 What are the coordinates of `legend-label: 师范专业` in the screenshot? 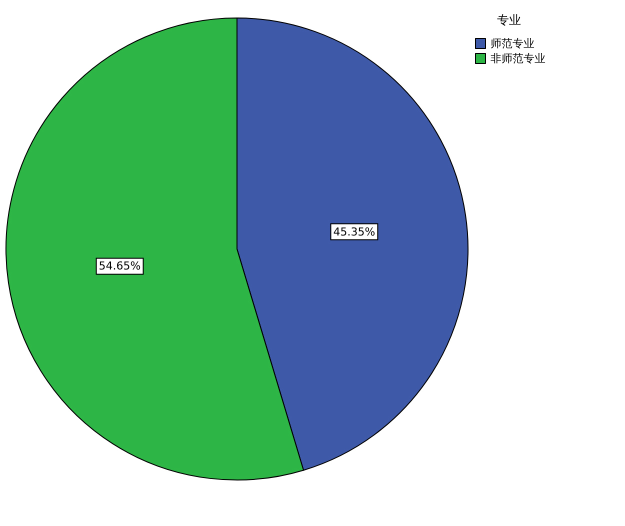 It's located at (512, 43).